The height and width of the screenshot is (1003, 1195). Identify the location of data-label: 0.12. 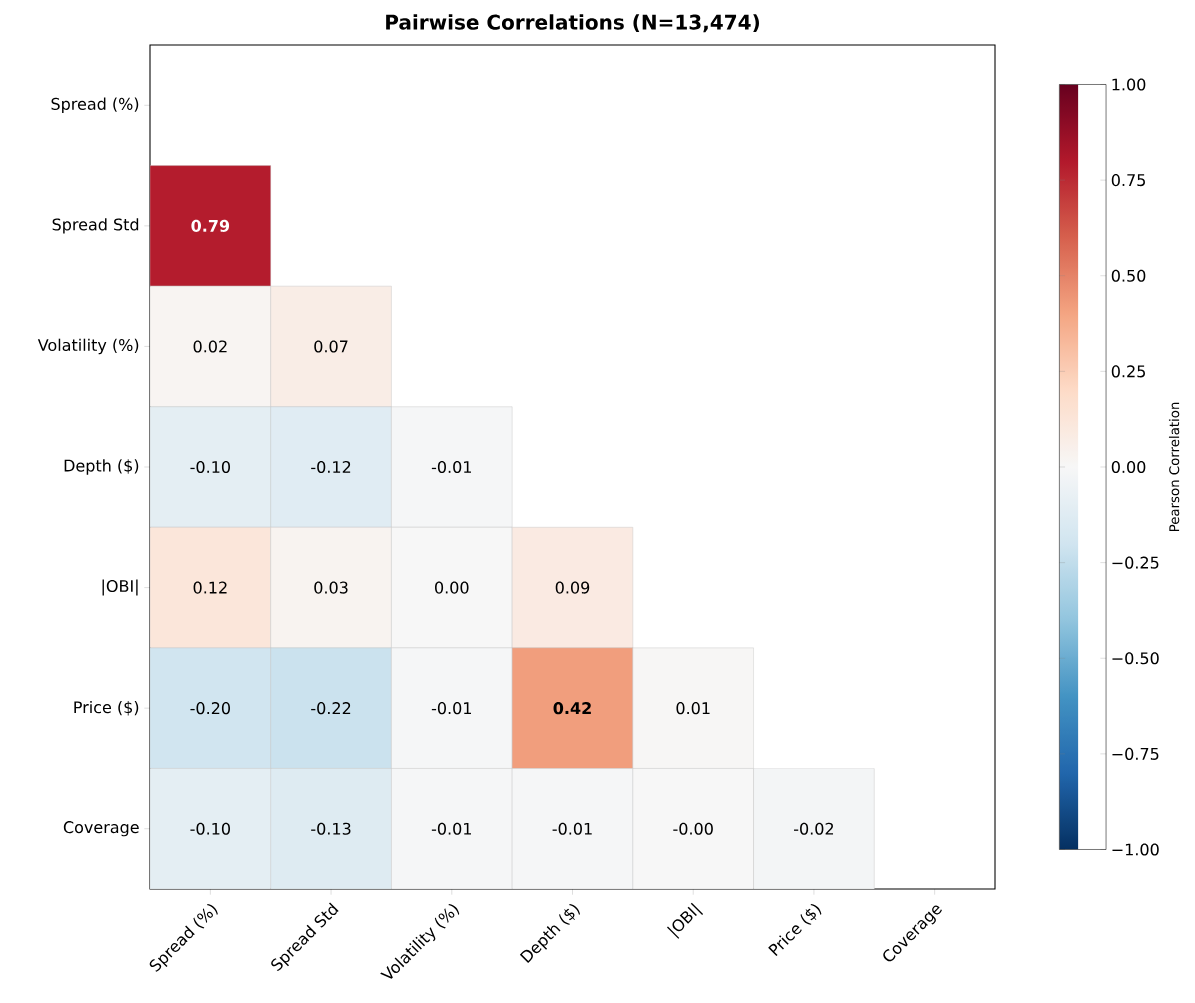
(210, 587).